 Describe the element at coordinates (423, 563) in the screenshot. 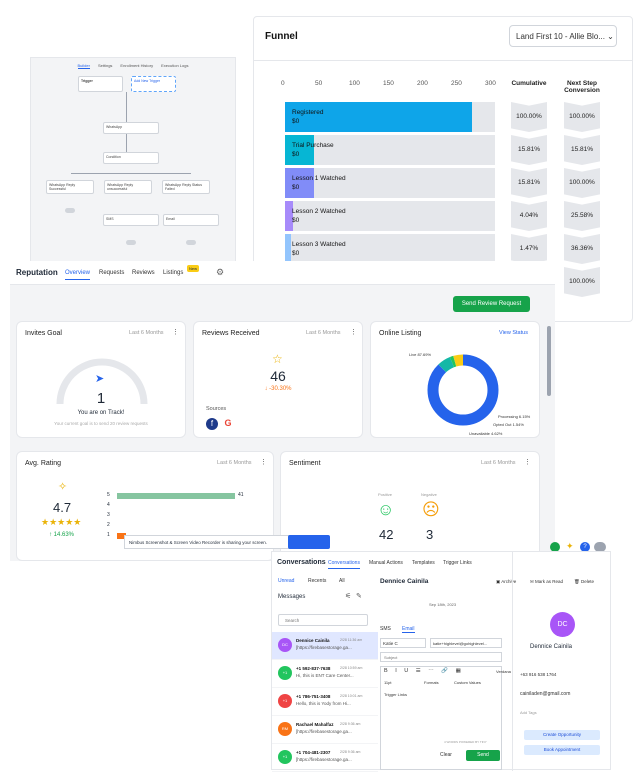

I see `tab-templates: Templates` at that location.